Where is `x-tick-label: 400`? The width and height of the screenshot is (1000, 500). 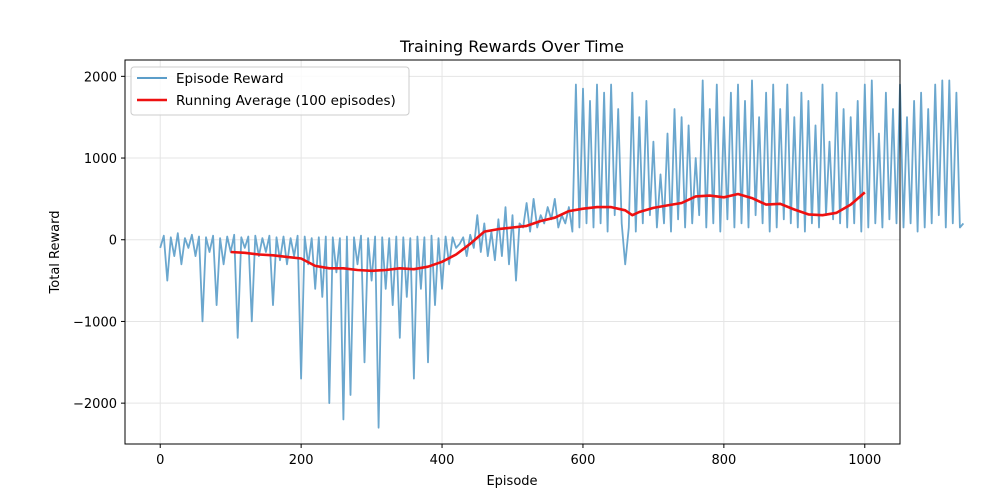
x-tick-label: 400 is located at coordinates (442, 460).